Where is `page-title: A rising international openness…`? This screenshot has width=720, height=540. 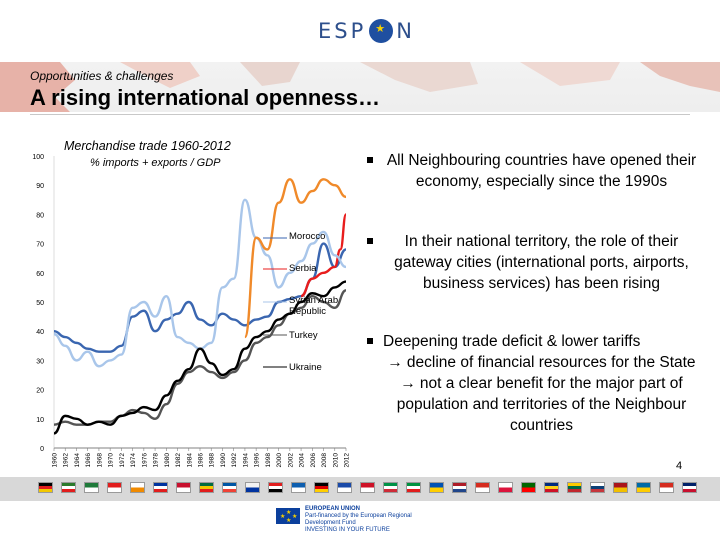
page-title: A rising international openness… is located at coordinates (205, 97).